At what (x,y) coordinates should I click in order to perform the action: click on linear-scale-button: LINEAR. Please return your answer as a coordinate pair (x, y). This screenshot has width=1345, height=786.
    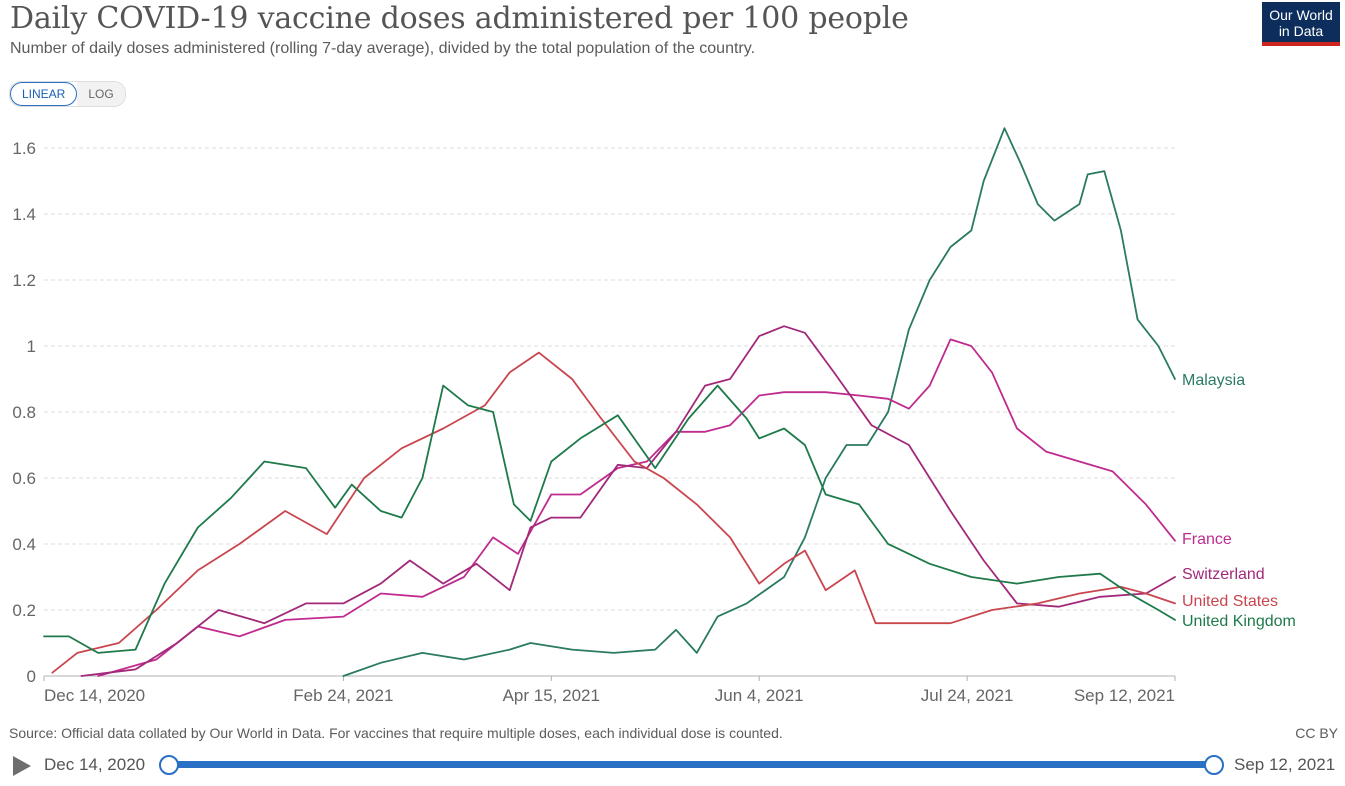
    Looking at the image, I should click on (44, 94).